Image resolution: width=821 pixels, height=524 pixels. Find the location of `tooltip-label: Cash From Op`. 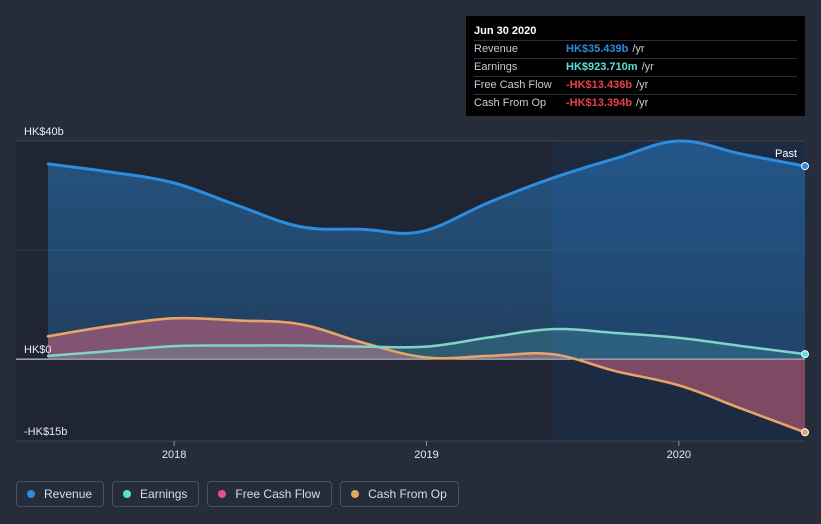

tooltip-label: Cash From Op is located at coordinates (510, 103).